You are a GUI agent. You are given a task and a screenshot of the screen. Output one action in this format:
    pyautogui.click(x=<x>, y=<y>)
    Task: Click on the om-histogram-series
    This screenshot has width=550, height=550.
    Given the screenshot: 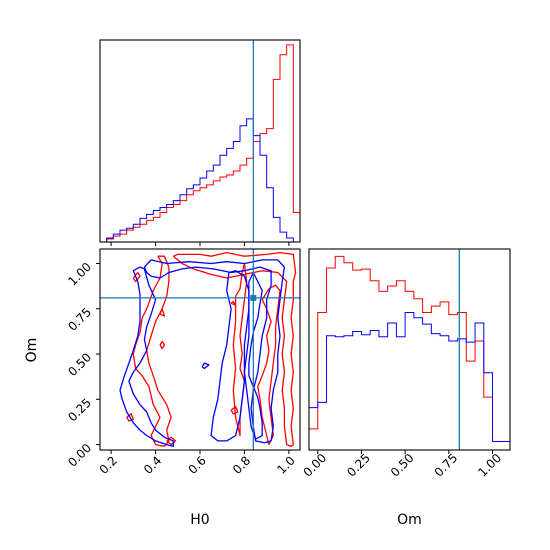 What is the action you would take?
    pyautogui.click(x=409, y=352)
    